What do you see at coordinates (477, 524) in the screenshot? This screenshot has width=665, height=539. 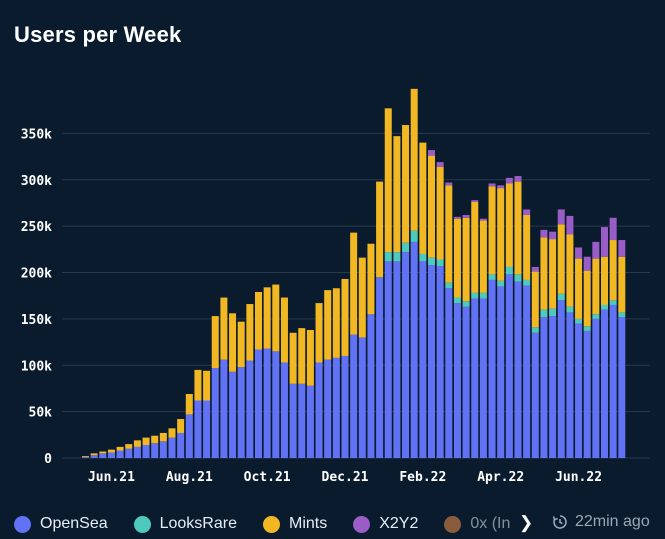 I see `legend-item-0x: 0x (In` at bounding box center [477, 524].